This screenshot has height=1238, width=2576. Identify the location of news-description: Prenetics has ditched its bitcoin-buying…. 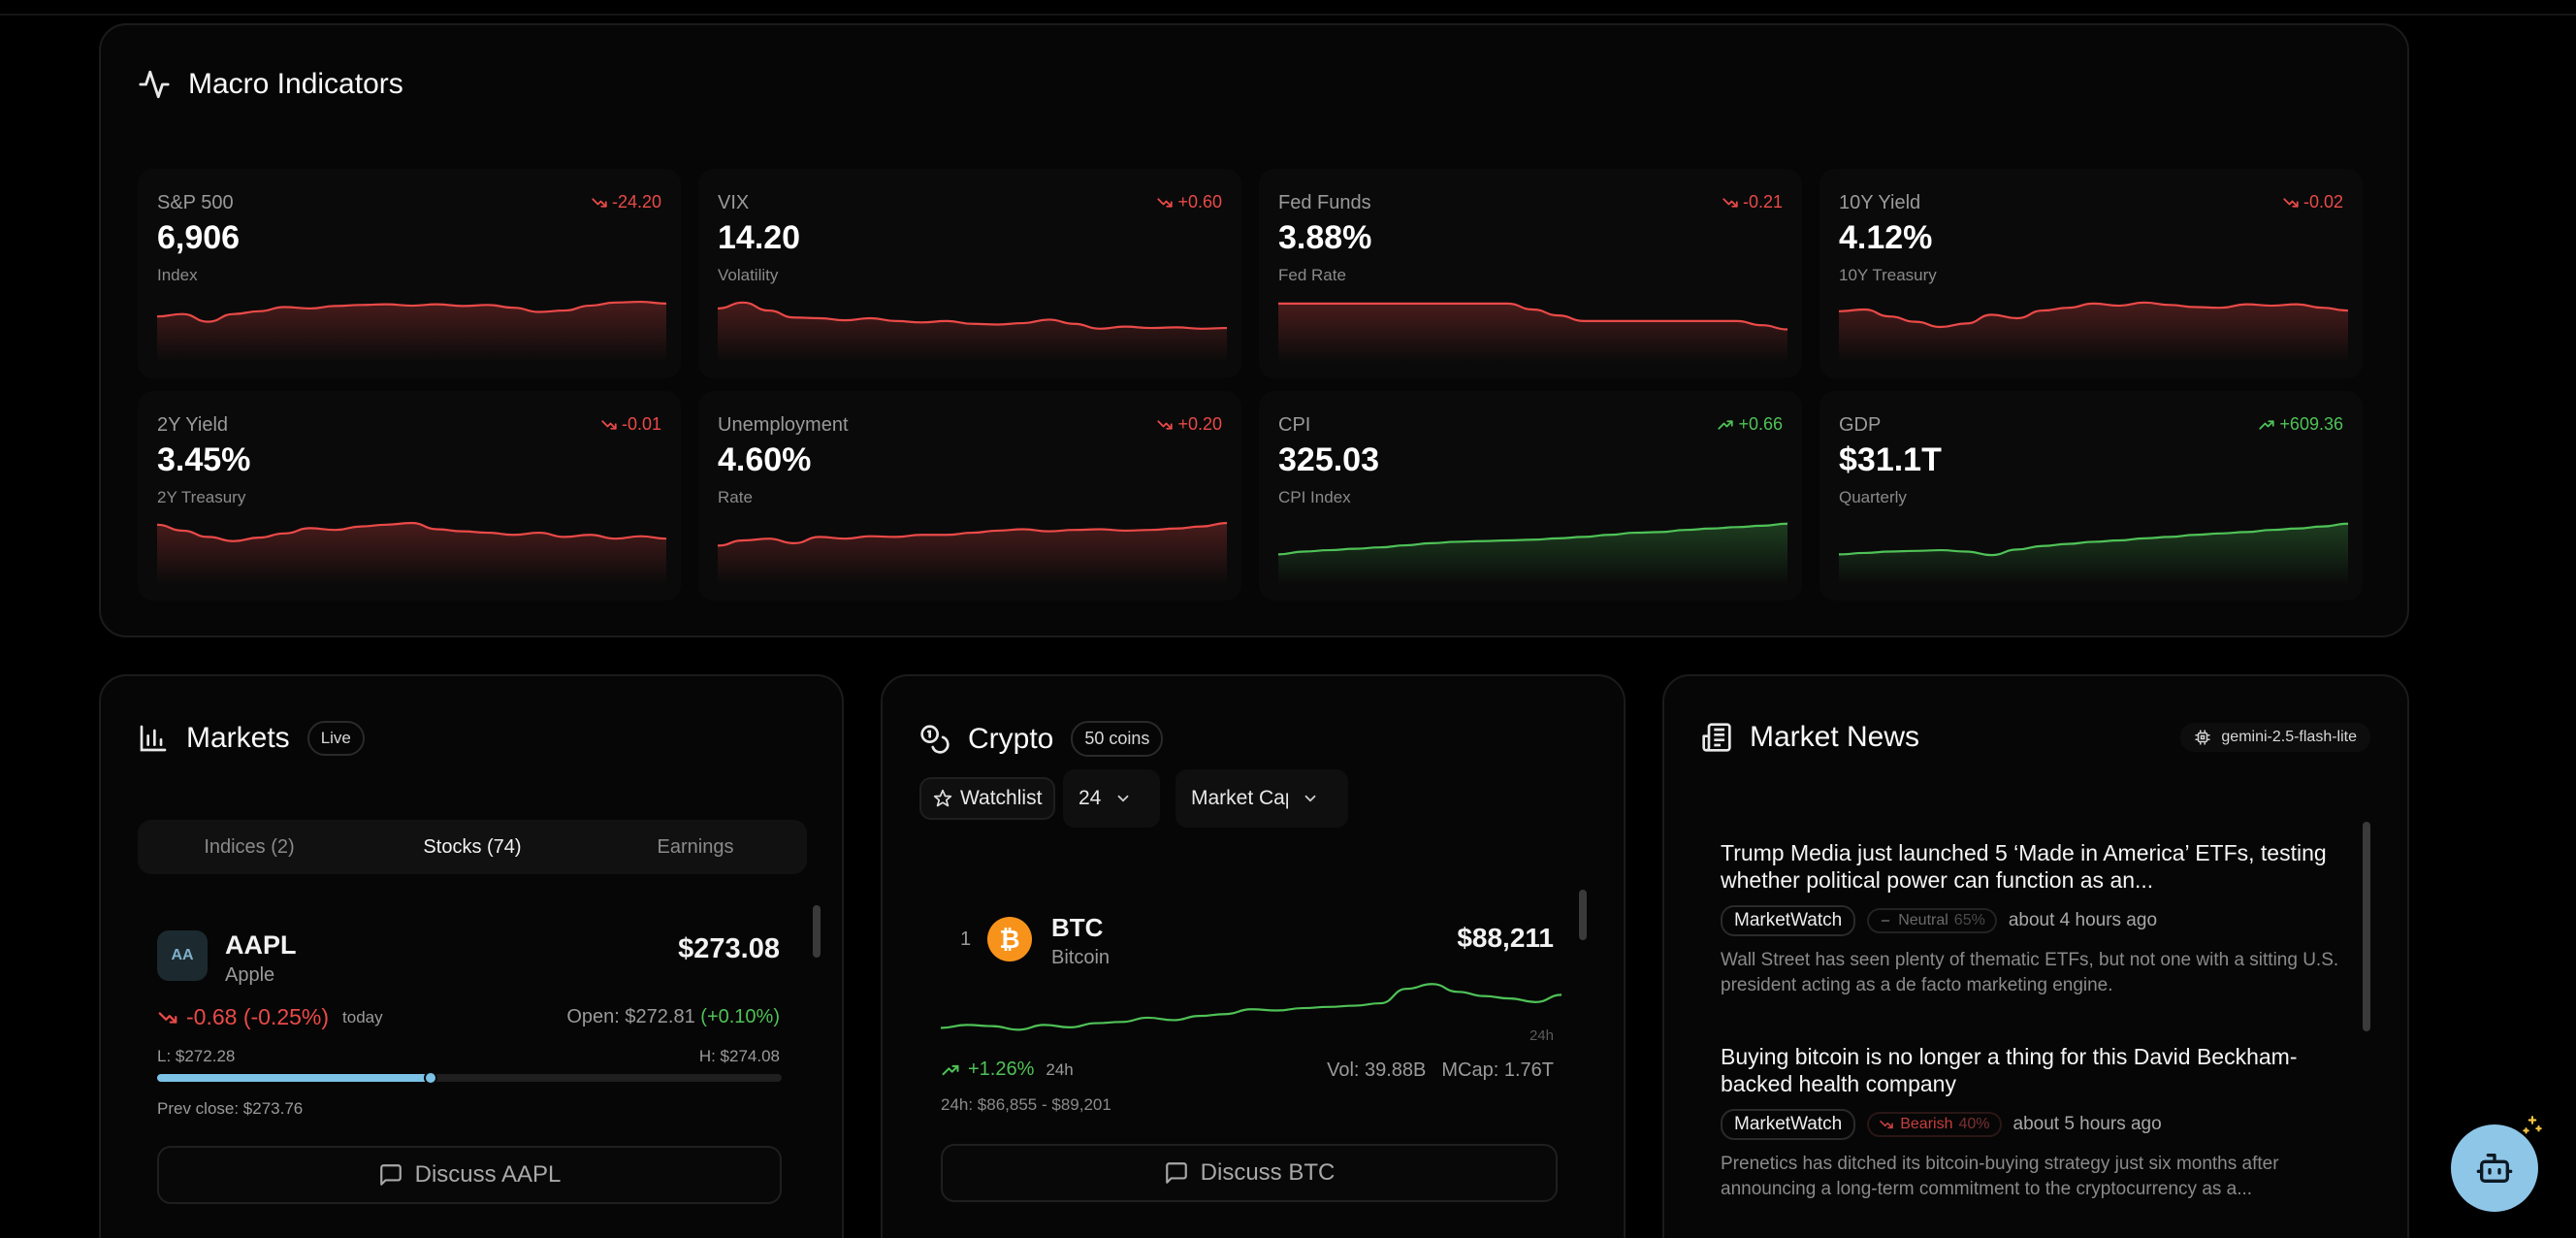
(2000, 1176).